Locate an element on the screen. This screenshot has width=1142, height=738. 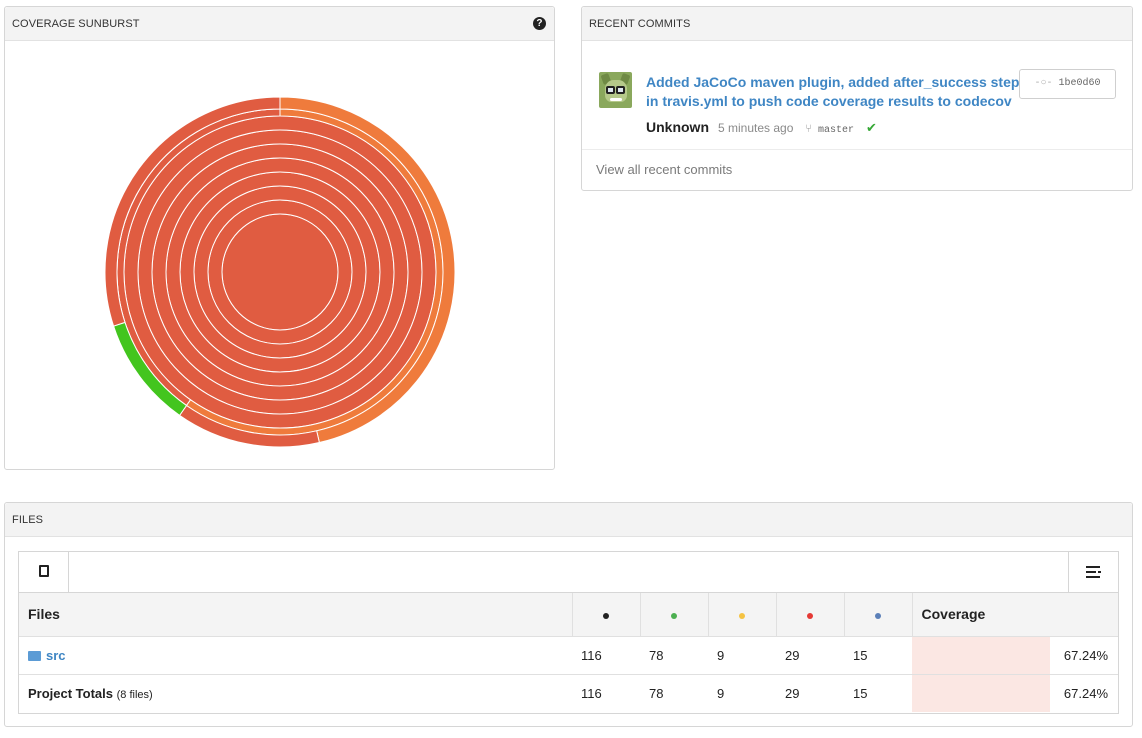
totals-file-count: (8 files) is located at coordinates (134, 694).